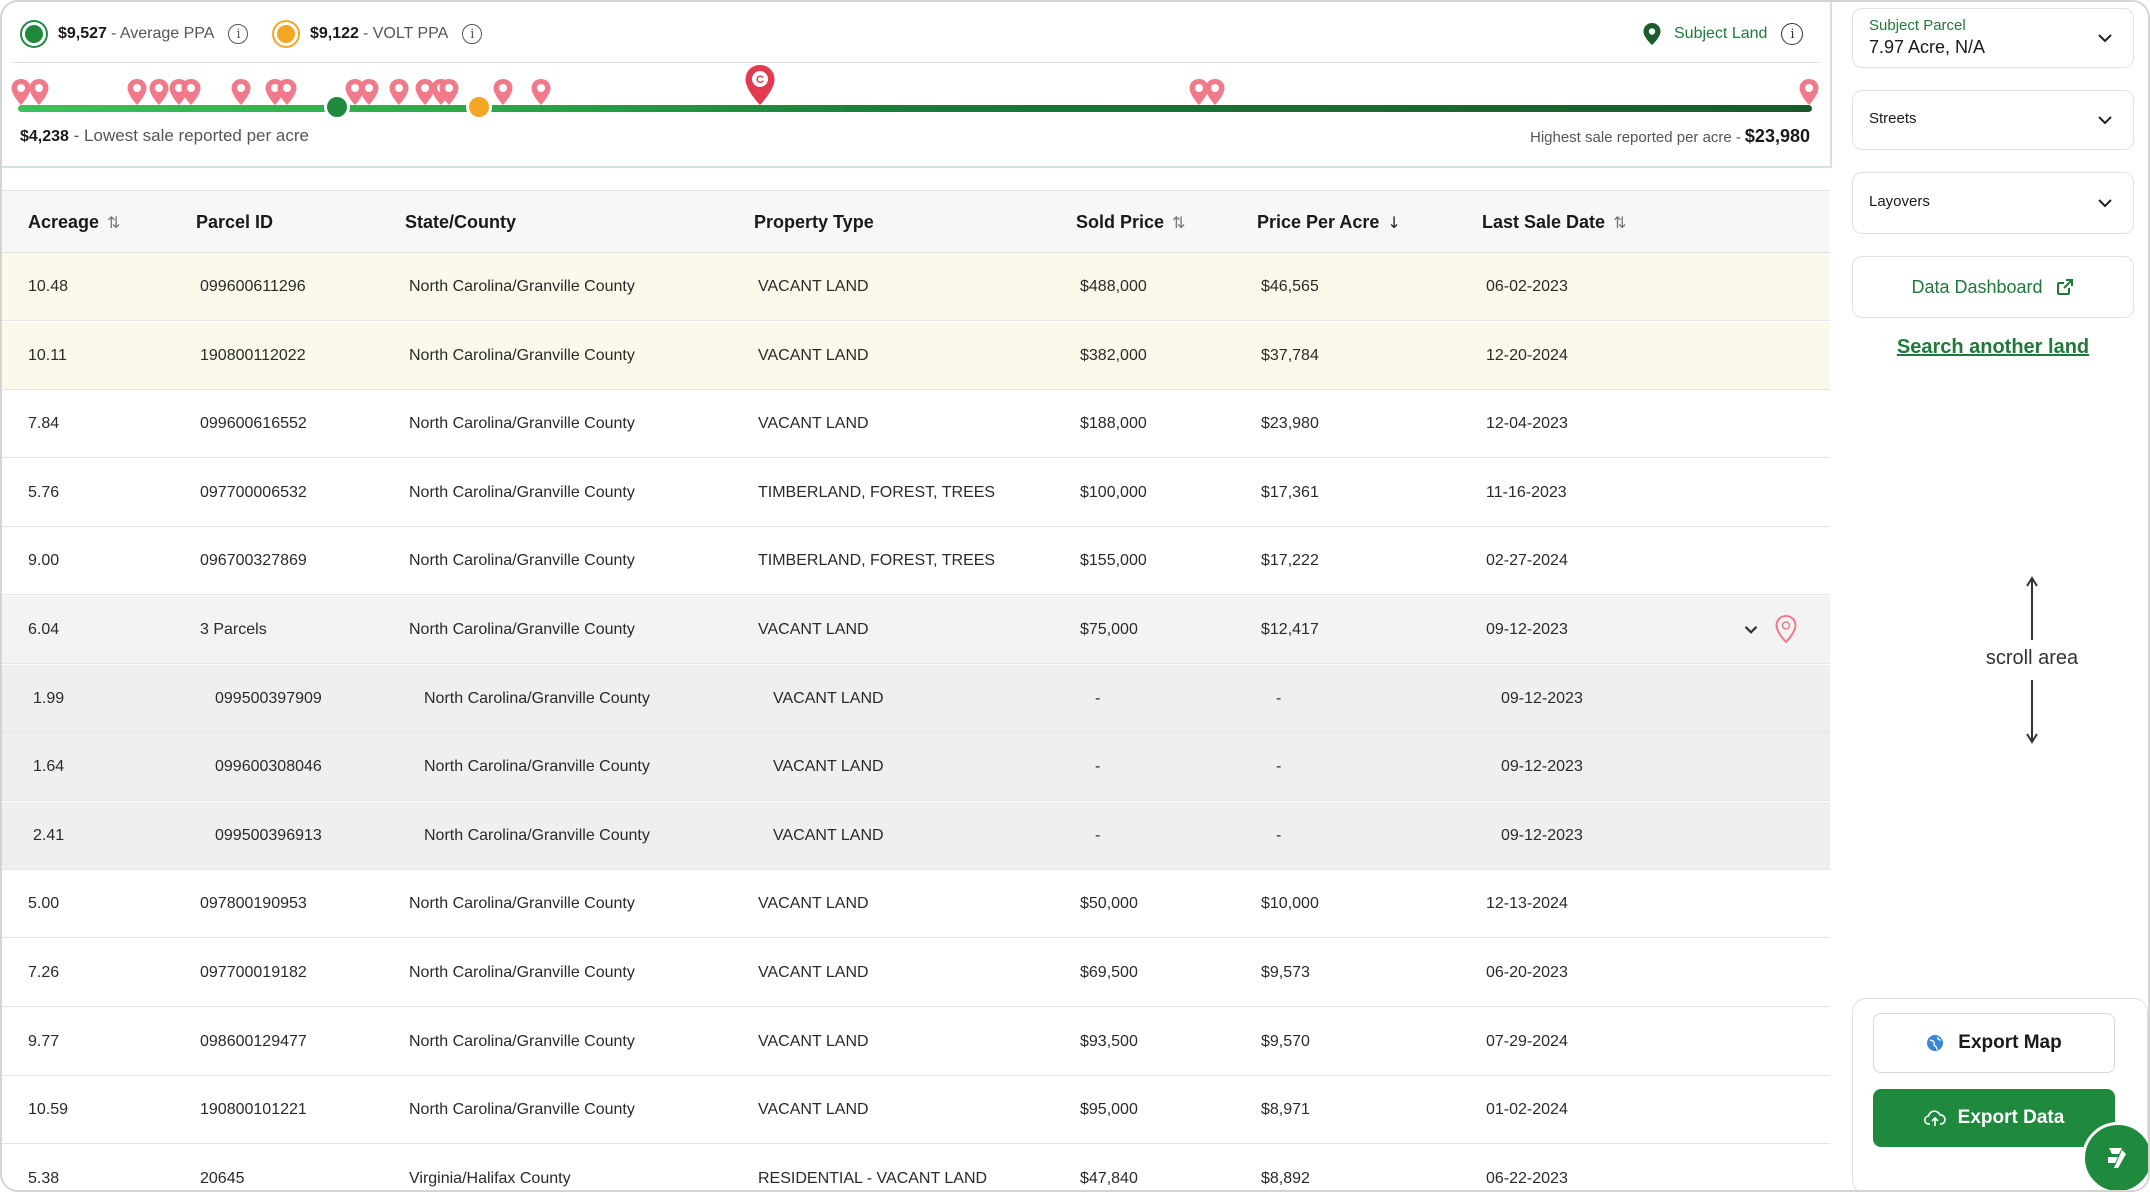 This screenshot has height=1192, width=2150. What do you see at coordinates (760, 80) in the screenshot?
I see `subject-pin-letter: C` at bounding box center [760, 80].